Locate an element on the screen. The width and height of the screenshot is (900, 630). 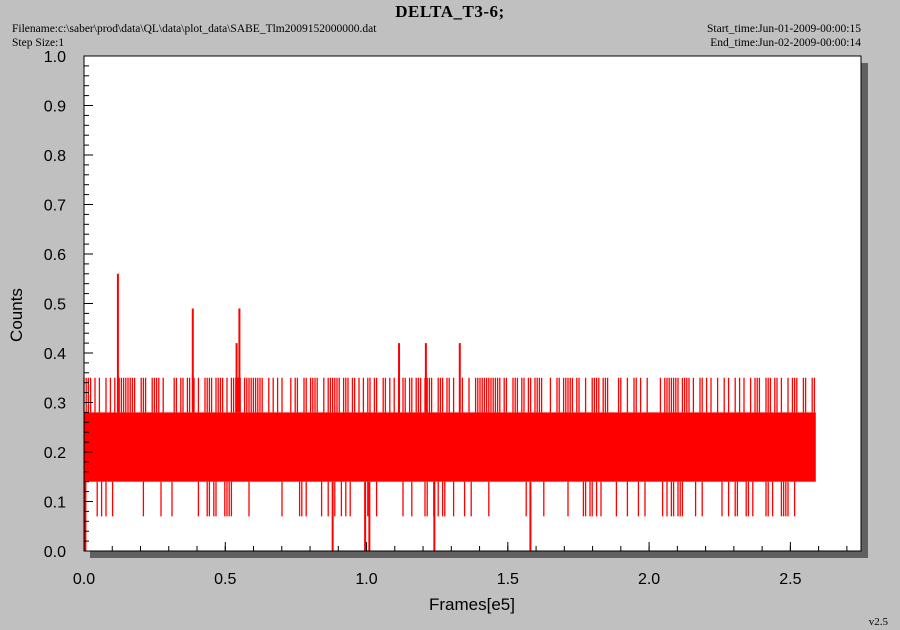
x-axis-title: Frames[e5] is located at coordinates (472, 604).